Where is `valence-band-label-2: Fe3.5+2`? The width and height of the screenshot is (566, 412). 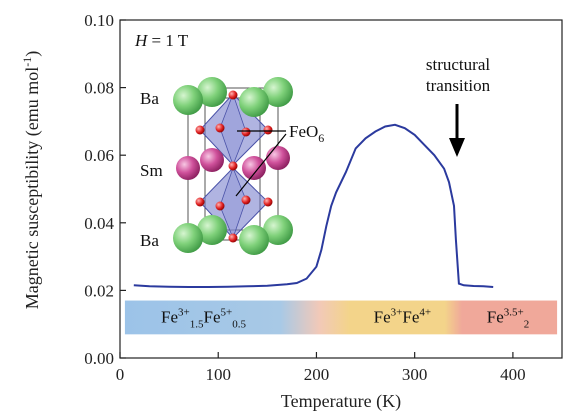 valence-band-label-2: Fe3.5+2 is located at coordinates (508, 318).